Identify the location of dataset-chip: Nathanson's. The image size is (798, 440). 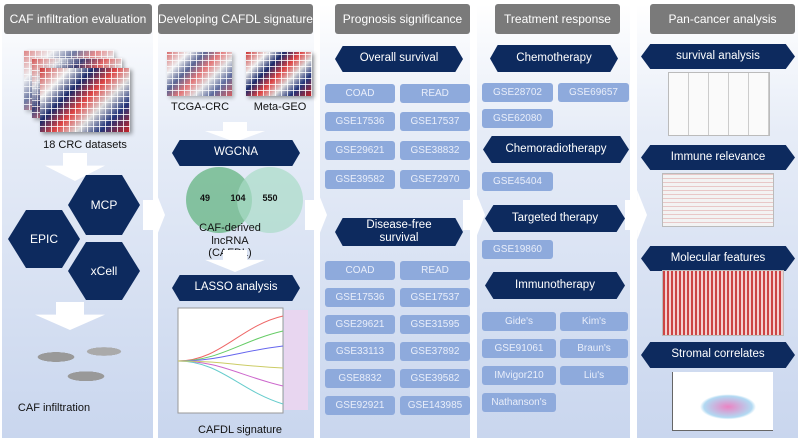
(519, 402).